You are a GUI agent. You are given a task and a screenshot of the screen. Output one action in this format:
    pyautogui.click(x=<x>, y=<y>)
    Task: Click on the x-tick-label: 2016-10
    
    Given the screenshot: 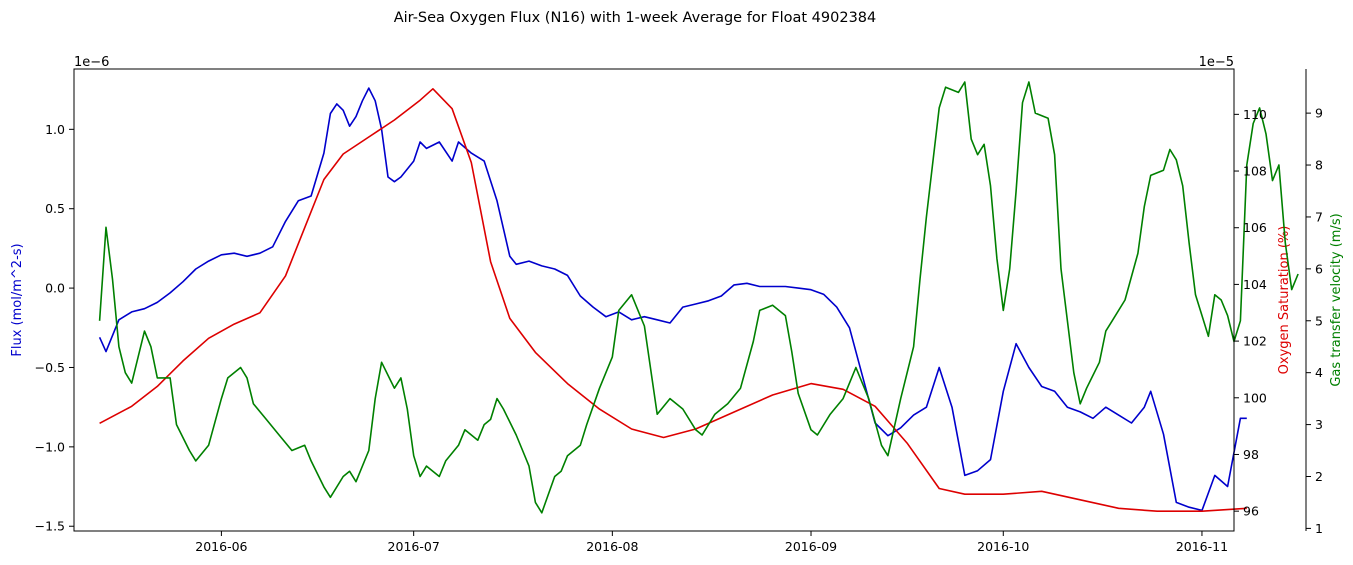 What is the action you would take?
    pyautogui.click(x=1003, y=546)
    